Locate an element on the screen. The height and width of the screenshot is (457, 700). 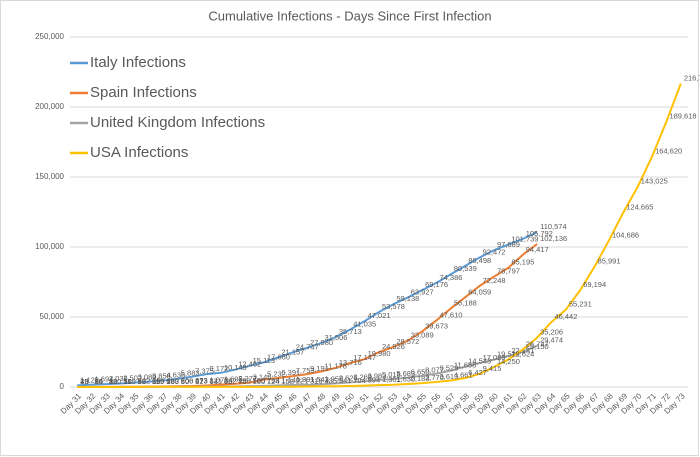
data-label: 9,415 is located at coordinates (492, 368).